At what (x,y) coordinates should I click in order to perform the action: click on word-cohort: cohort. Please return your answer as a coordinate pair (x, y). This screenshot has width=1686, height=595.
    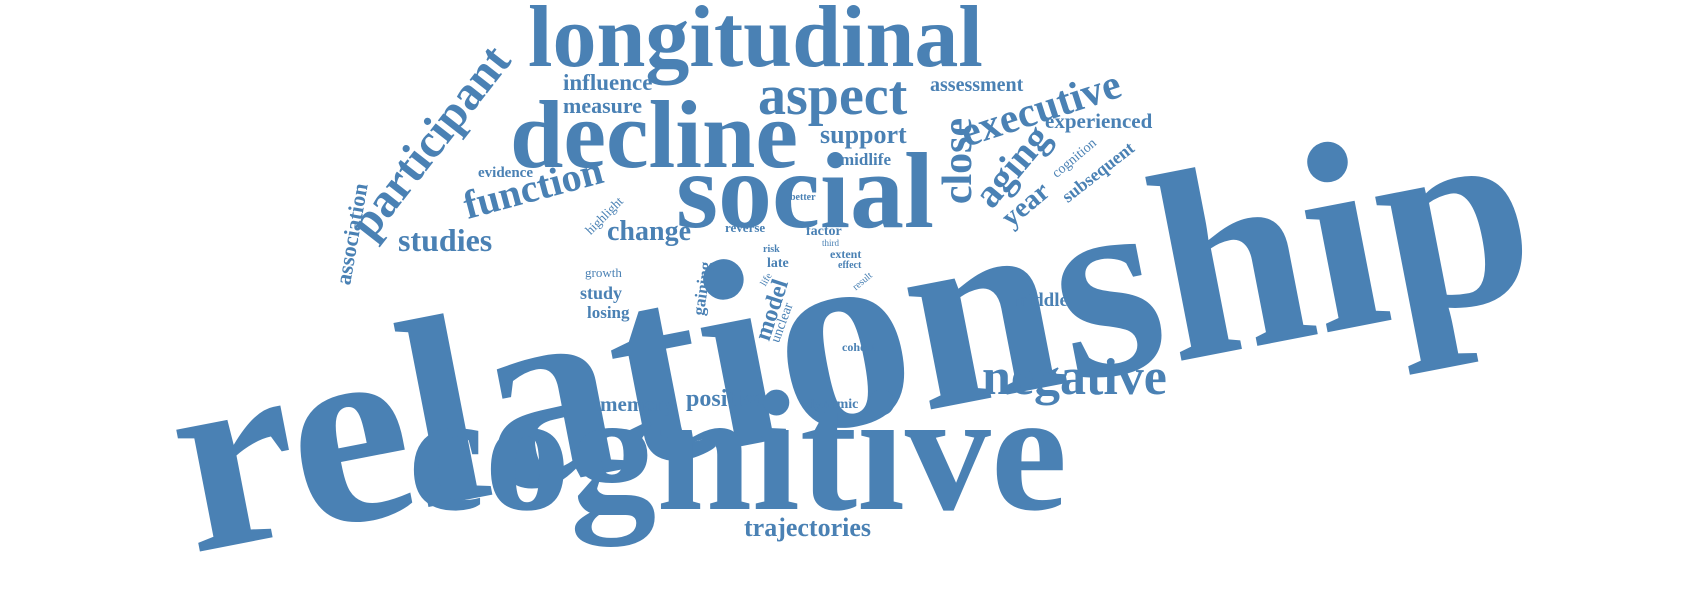
    Looking at the image, I should click on (859, 347).